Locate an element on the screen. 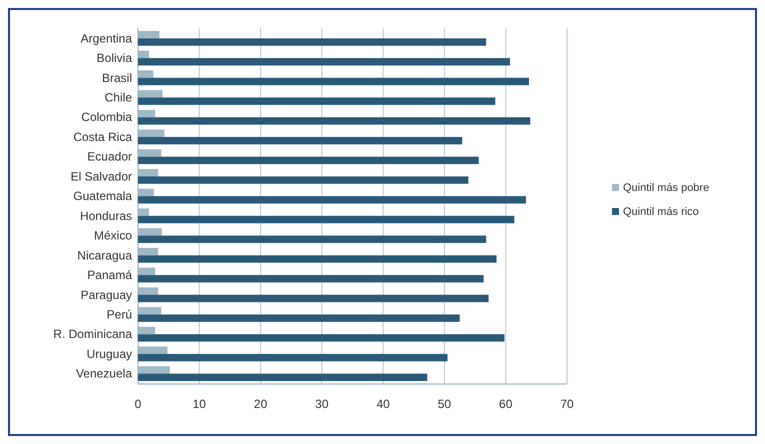 The height and width of the screenshot is (444, 765). x-tick-label: 0 is located at coordinates (138, 404).